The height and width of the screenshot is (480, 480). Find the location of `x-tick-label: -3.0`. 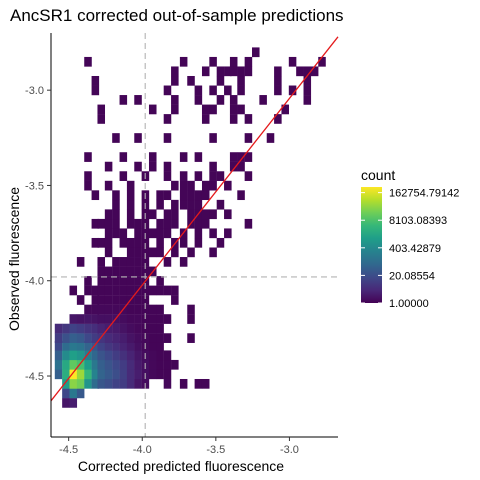

x-tick-label: -3.0 is located at coordinates (289, 450).